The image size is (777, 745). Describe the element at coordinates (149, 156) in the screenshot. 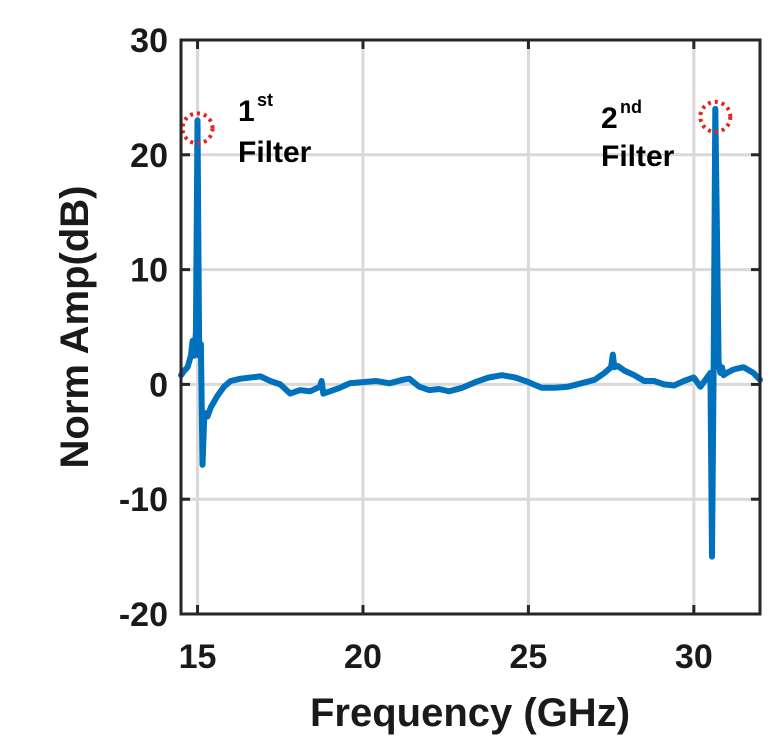

I see `y-tick-label: 20` at that location.